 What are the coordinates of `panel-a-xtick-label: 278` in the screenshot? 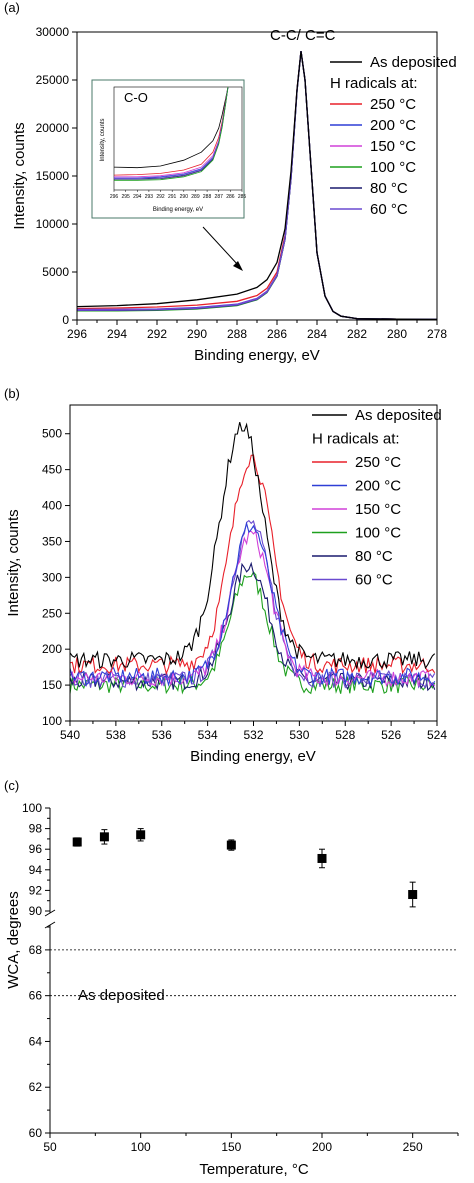 It's located at (437, 334).